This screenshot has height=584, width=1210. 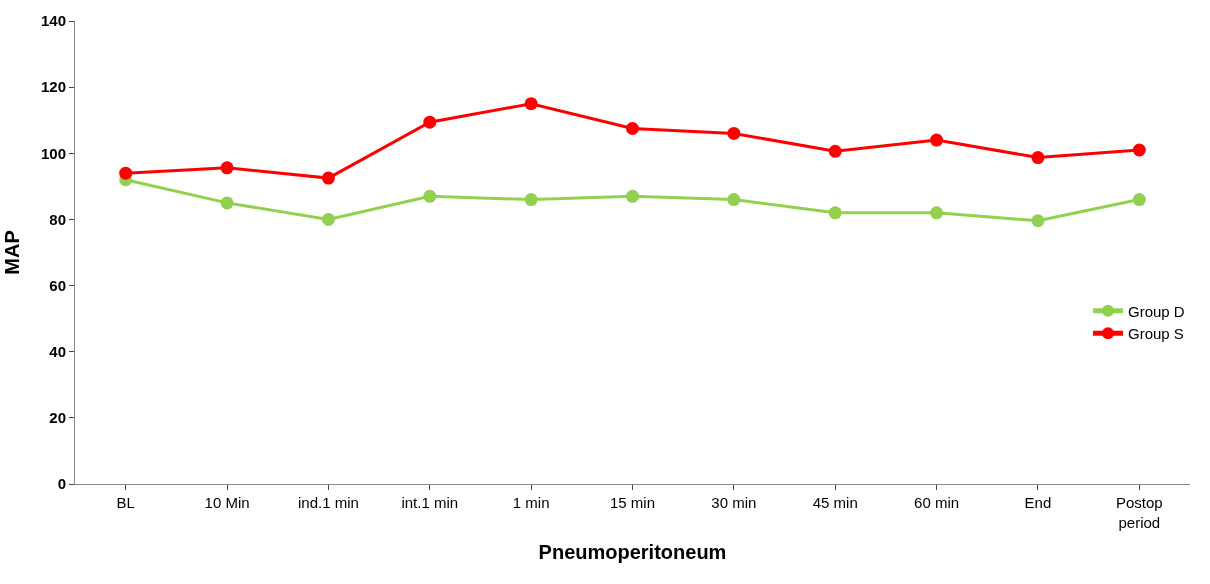 I want to click on legend-label: Group D, so click(x=1156, y=311).